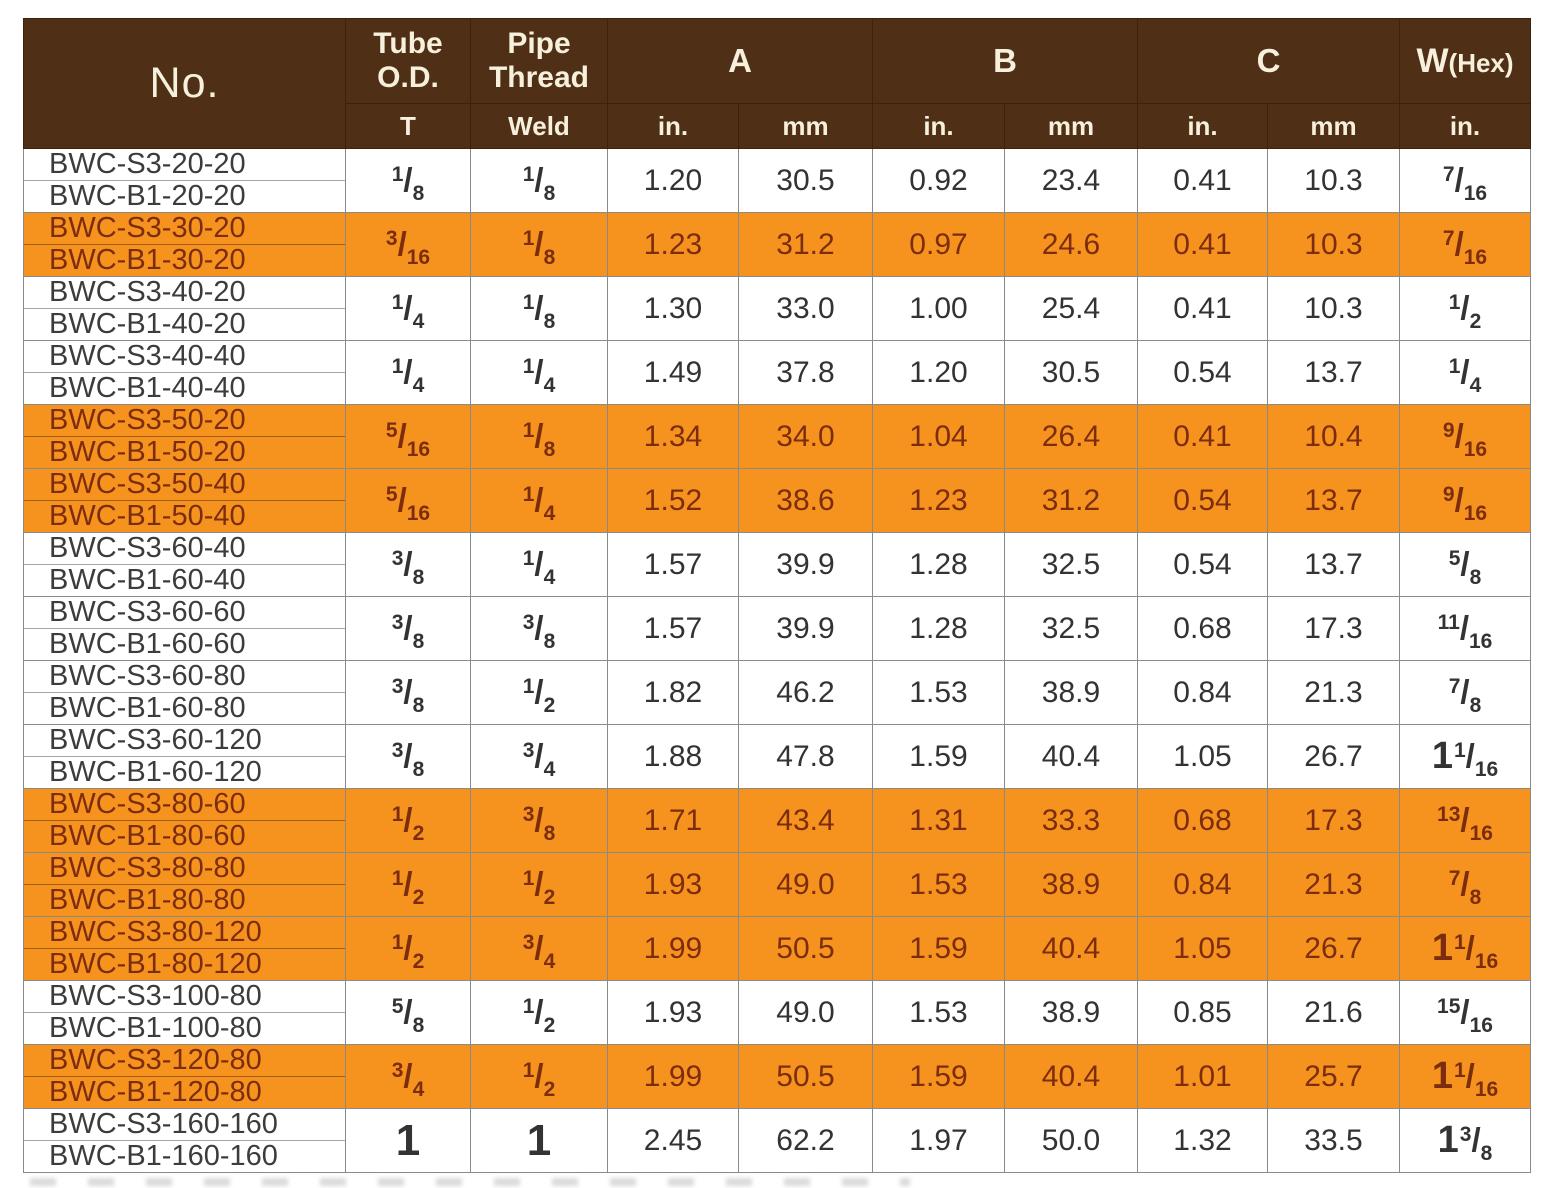  I want to click on cell-c-in: 0.54, so click(1202, 500).